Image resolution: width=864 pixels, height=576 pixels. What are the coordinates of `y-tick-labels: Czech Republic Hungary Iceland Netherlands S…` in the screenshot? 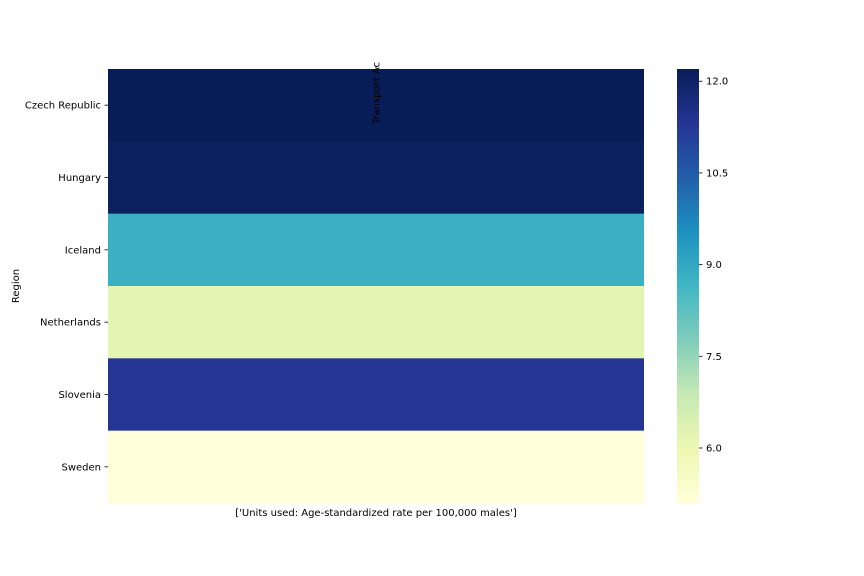 It's located at (63, 287).